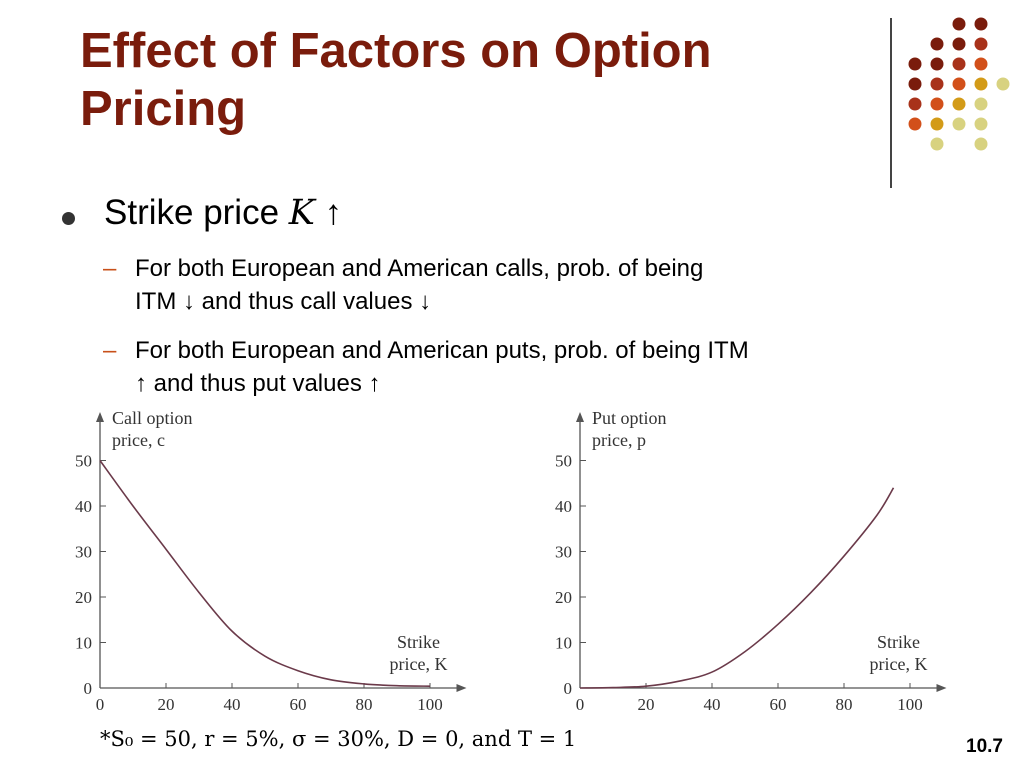 The height and width of the screenshot is (768, 1024). Describe the element at coordinates (301, 213) in the screenshot. I see `bullet-symbol: K` at that location.